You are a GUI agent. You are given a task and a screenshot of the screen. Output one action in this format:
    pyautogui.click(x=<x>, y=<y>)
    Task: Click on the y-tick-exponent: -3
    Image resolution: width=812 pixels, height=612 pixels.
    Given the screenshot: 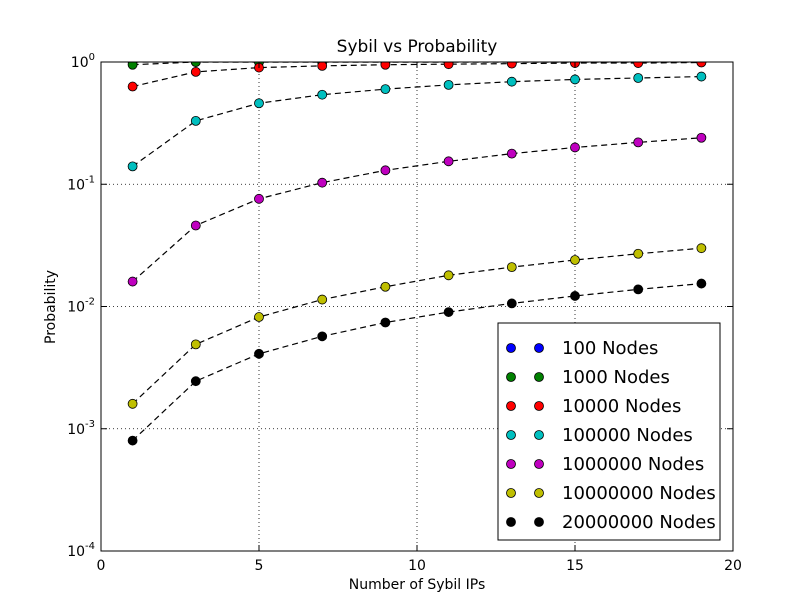 What is the action you would take?
    pyautogui.click(x=90, y=424)
    